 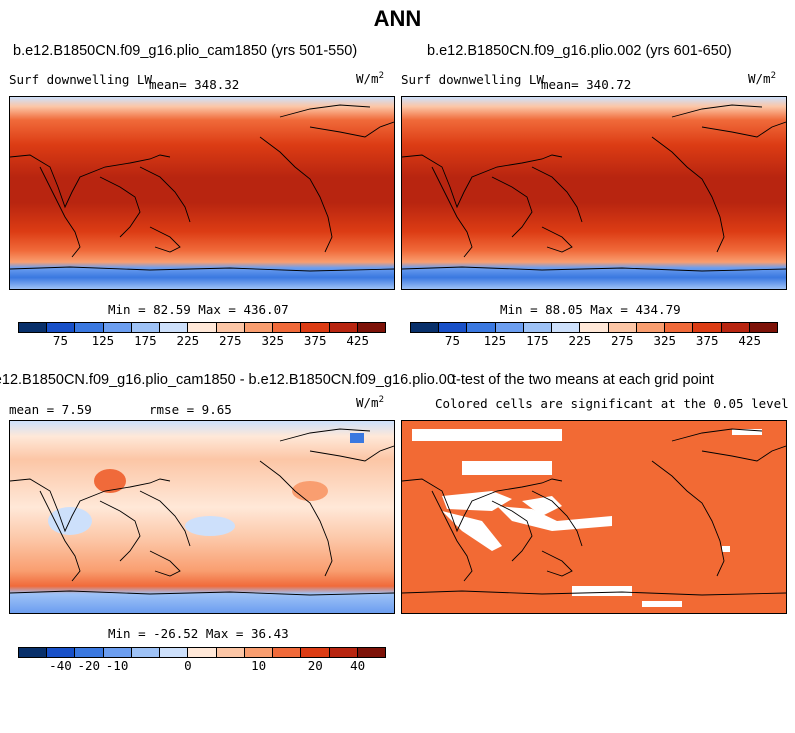 What do you see at coordinates (60, 665) in the screenshot?
I see `colorbar-tick-label: -40` at bounding box center [60, 665].